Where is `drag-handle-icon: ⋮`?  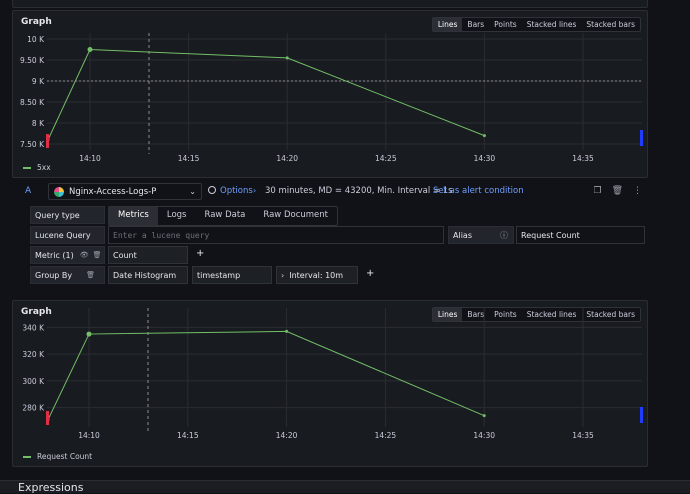
drag-handle-icon: ⋮ is located at coordinates (637, 191).